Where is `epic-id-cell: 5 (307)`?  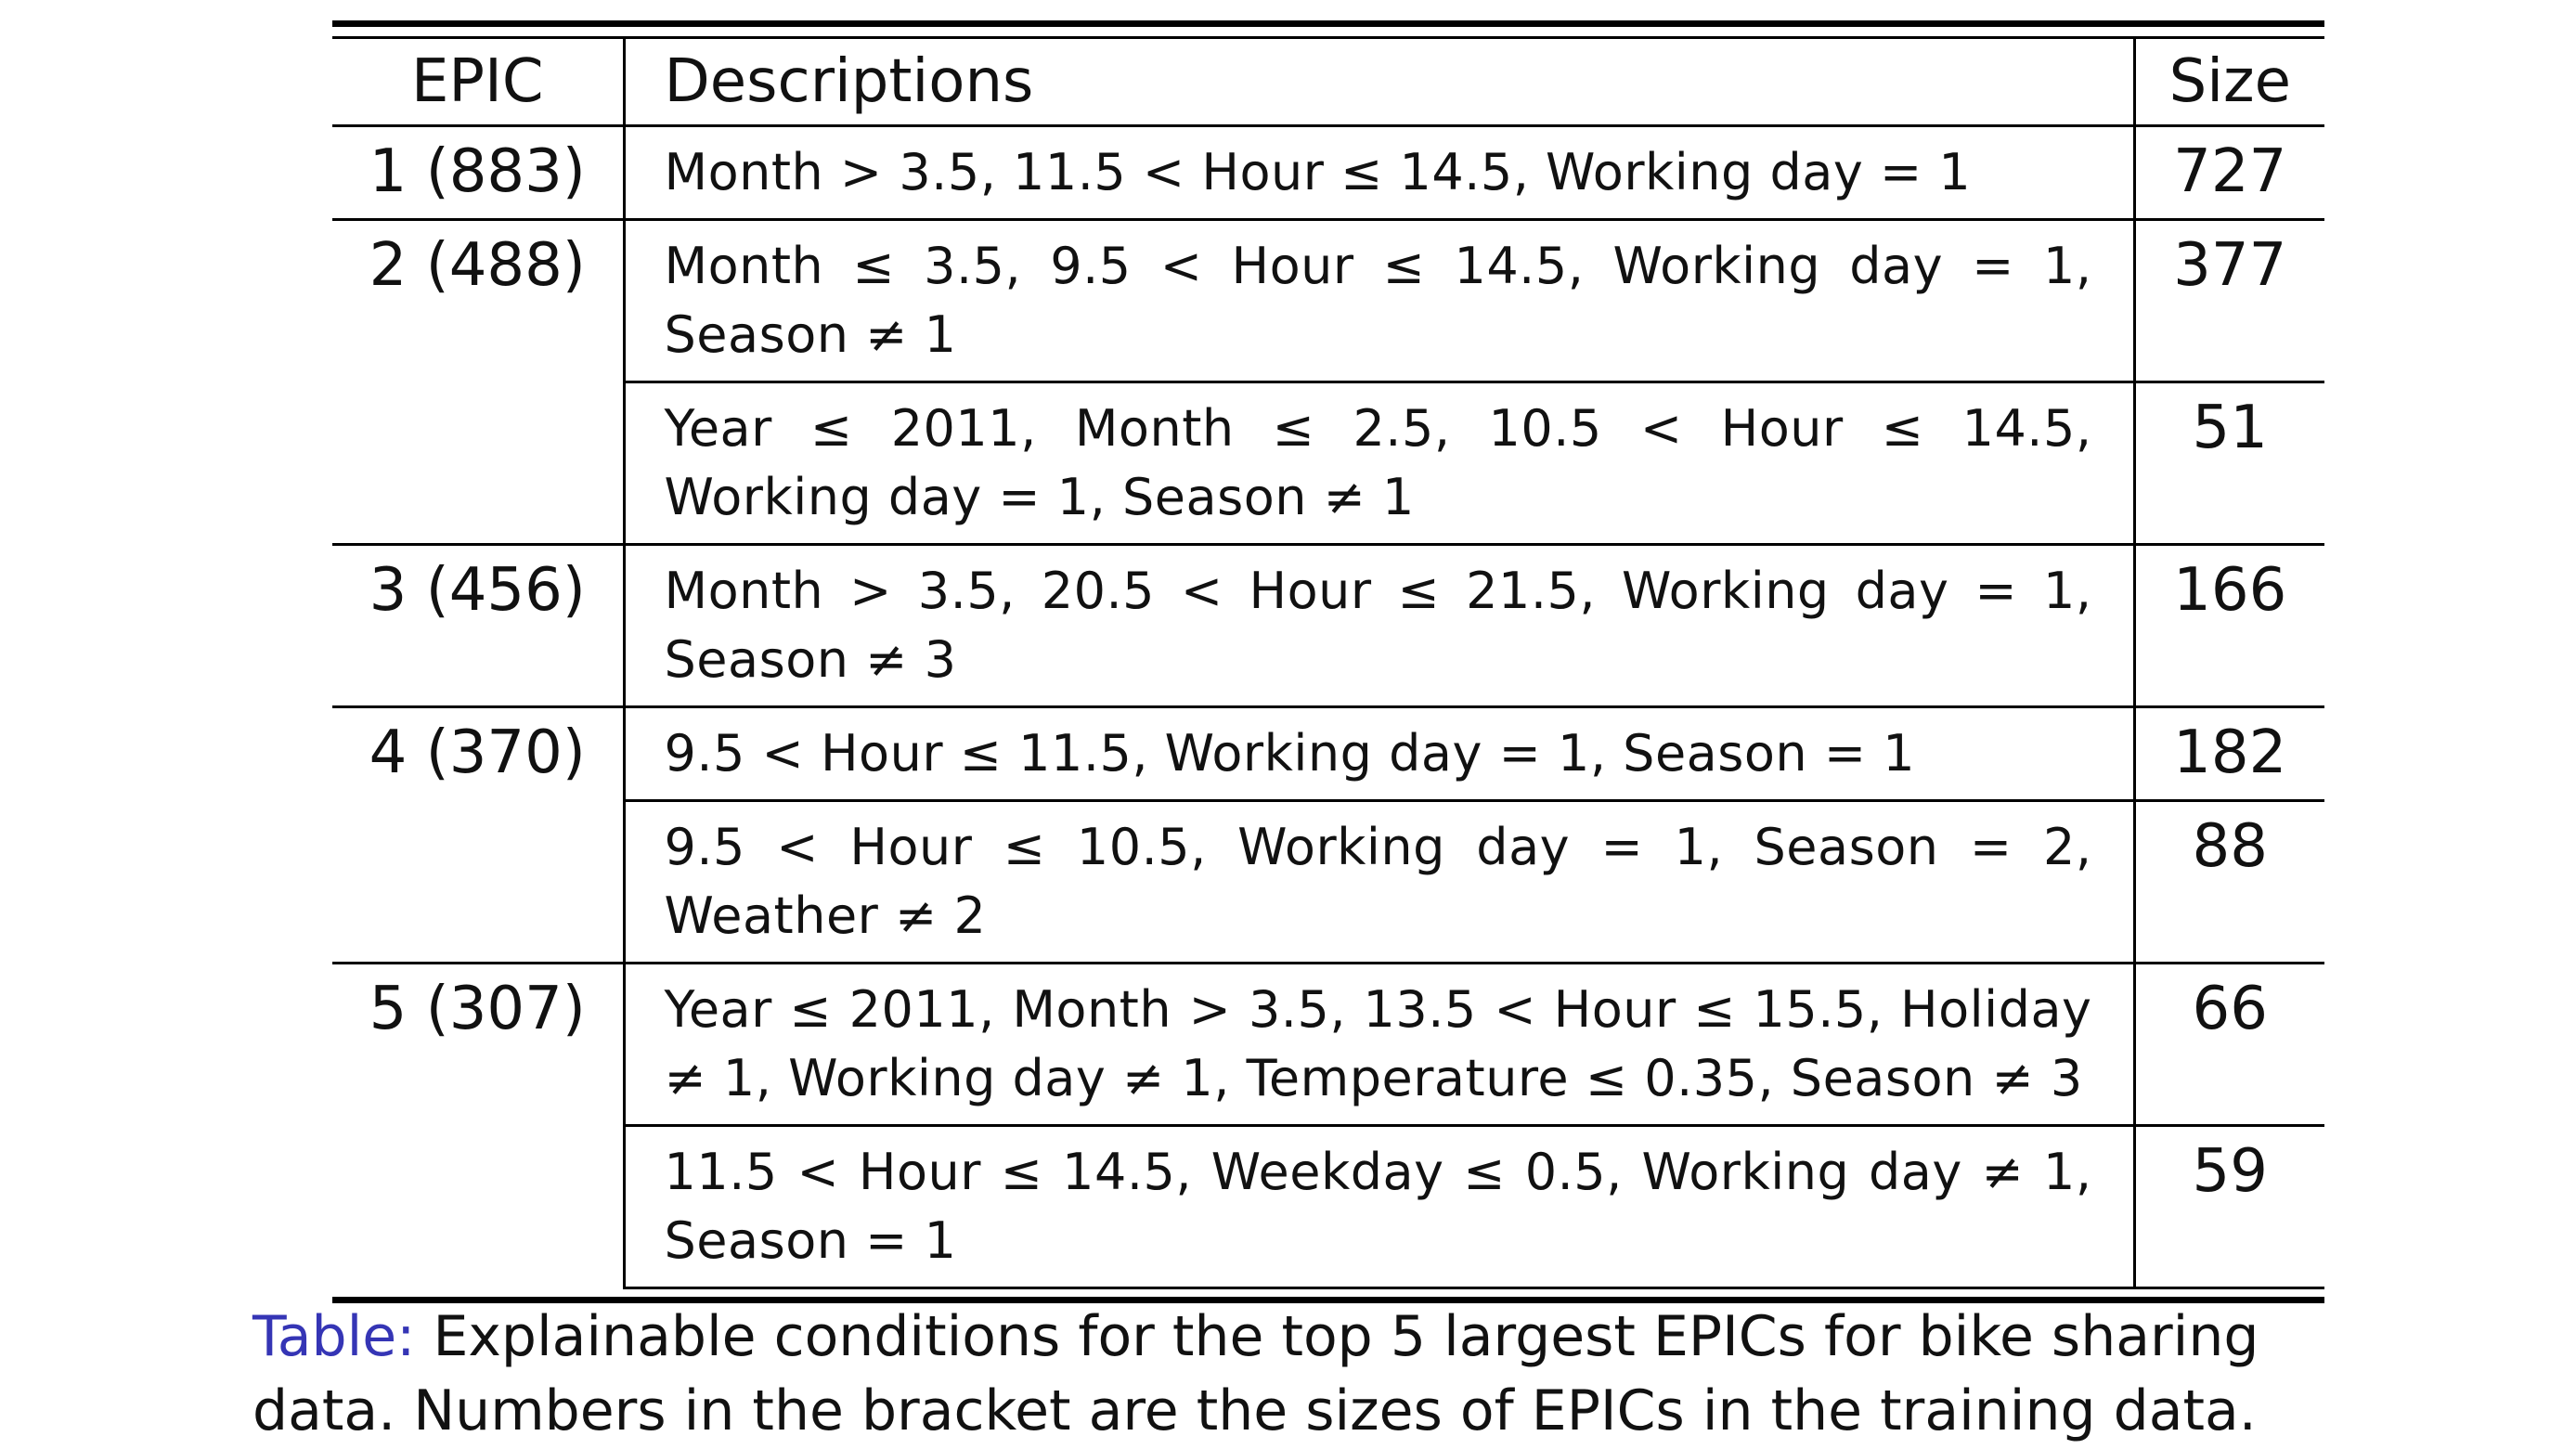 epic-id-cell: 5 (307) is located at coordinates (479, 1125).